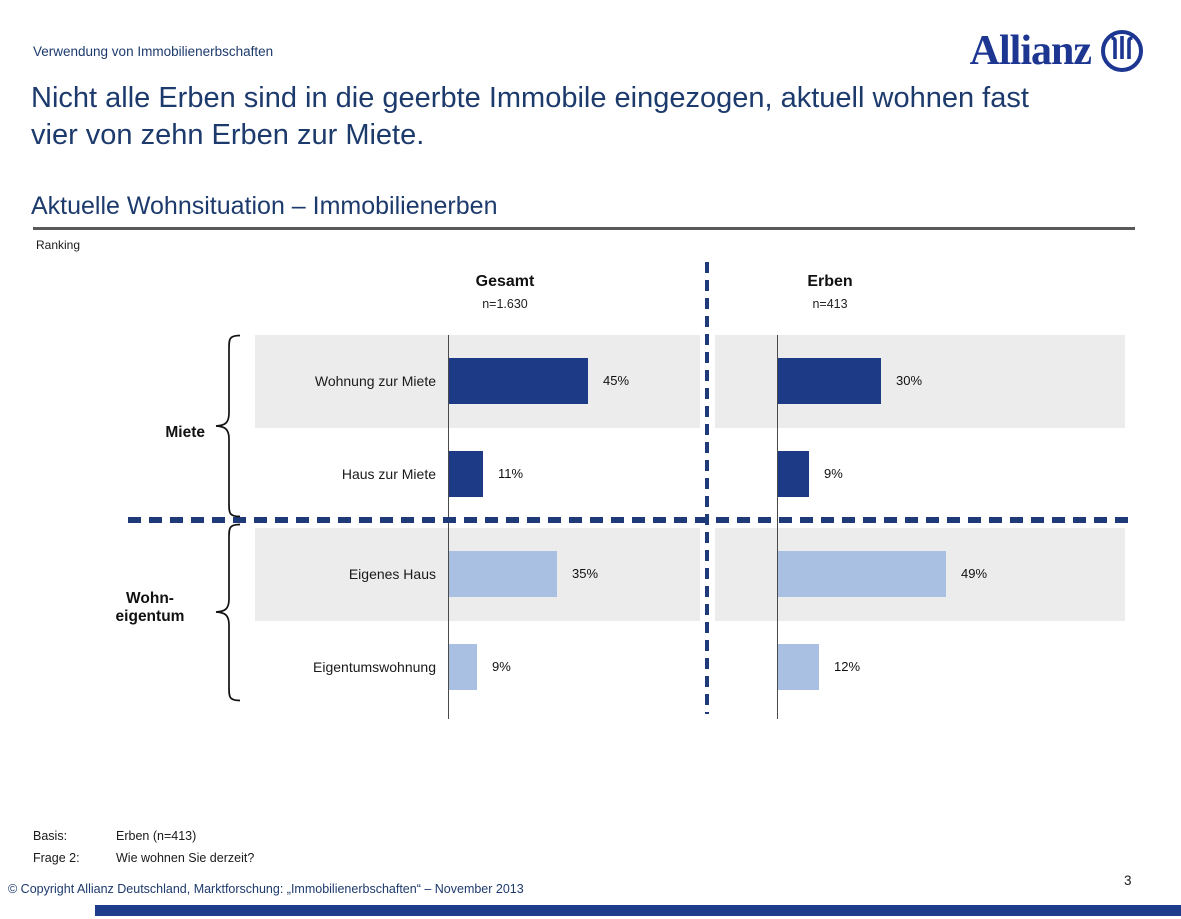 This screenshot has width=1181, height=919. What do you see at coordinates (584, 228) in the screenshot?
I see `section-title-rule` at bounding box center [584, 228].